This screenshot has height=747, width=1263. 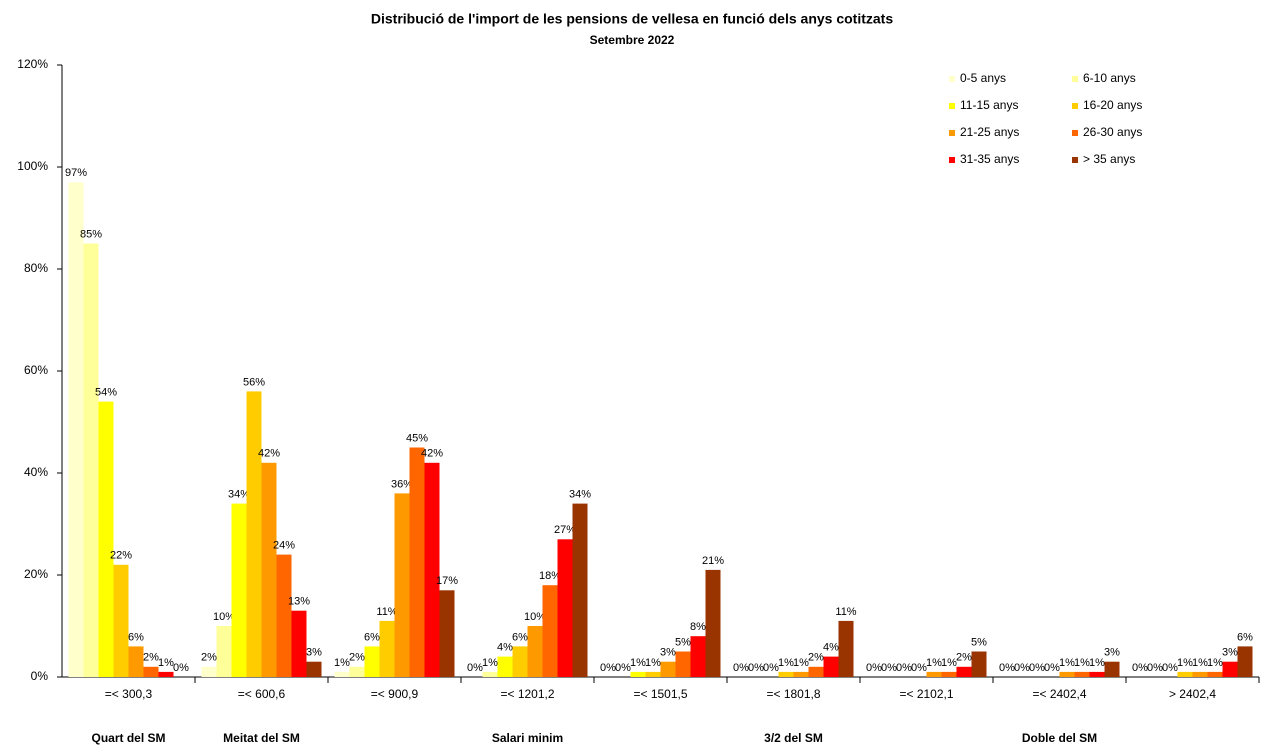 What do you see at coordinates (926, 694) in the screenshot?
I see `x-tick-label: =< 2102,1` at bounding box center [926, 694].